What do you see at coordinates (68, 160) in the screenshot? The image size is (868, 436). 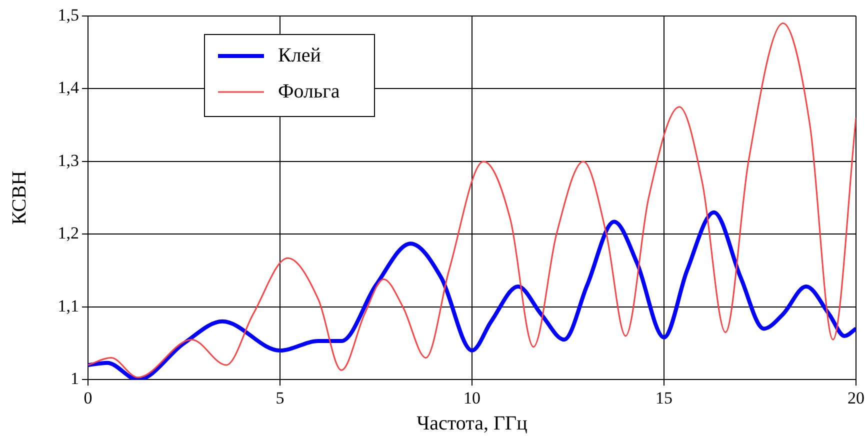 I see `y-tick-label: 1,3` at bounding box center [68, 160].